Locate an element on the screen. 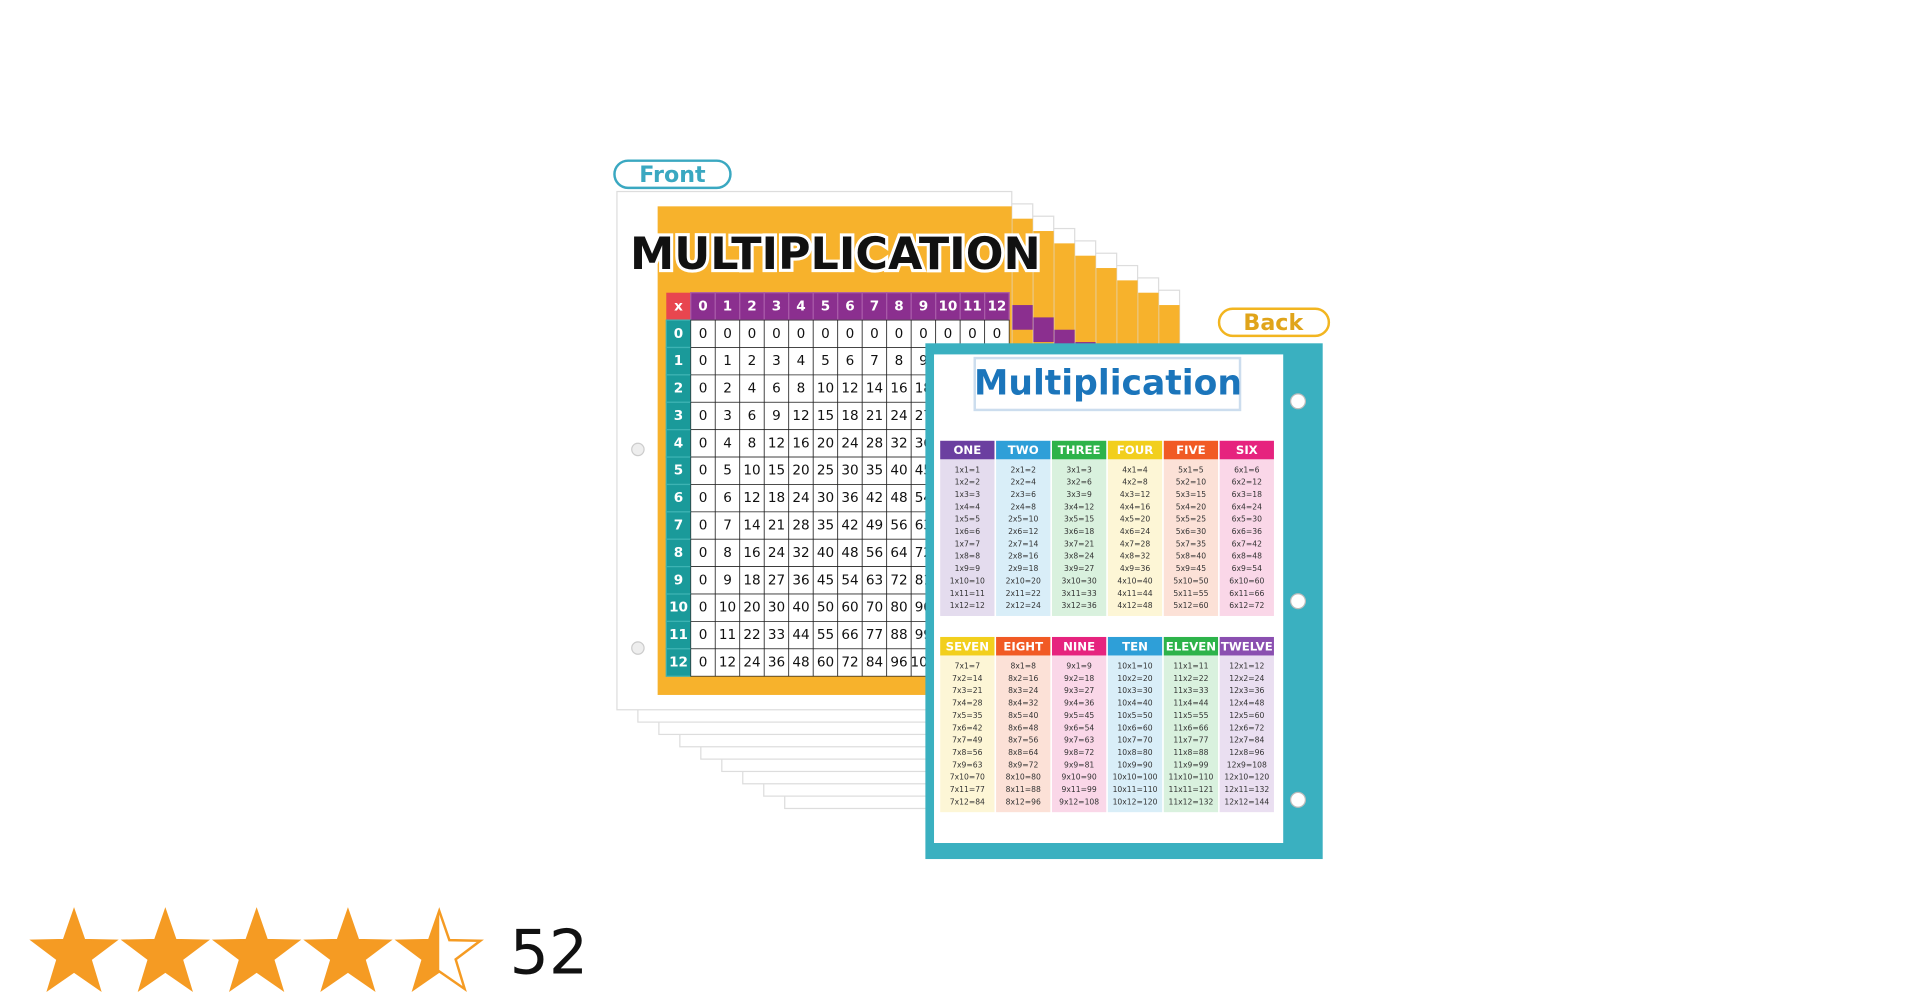  cell-value: 22 is located at coordinates (751, 635).